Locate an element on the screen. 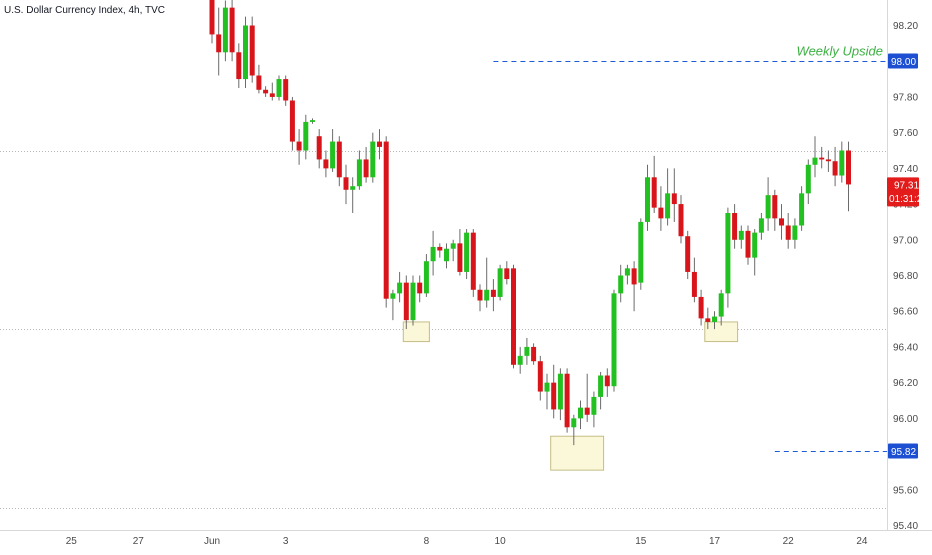 The width and height of the screenshot is (932, 555). y-tick-label: 96.80 is located at coordinates (905, 276).